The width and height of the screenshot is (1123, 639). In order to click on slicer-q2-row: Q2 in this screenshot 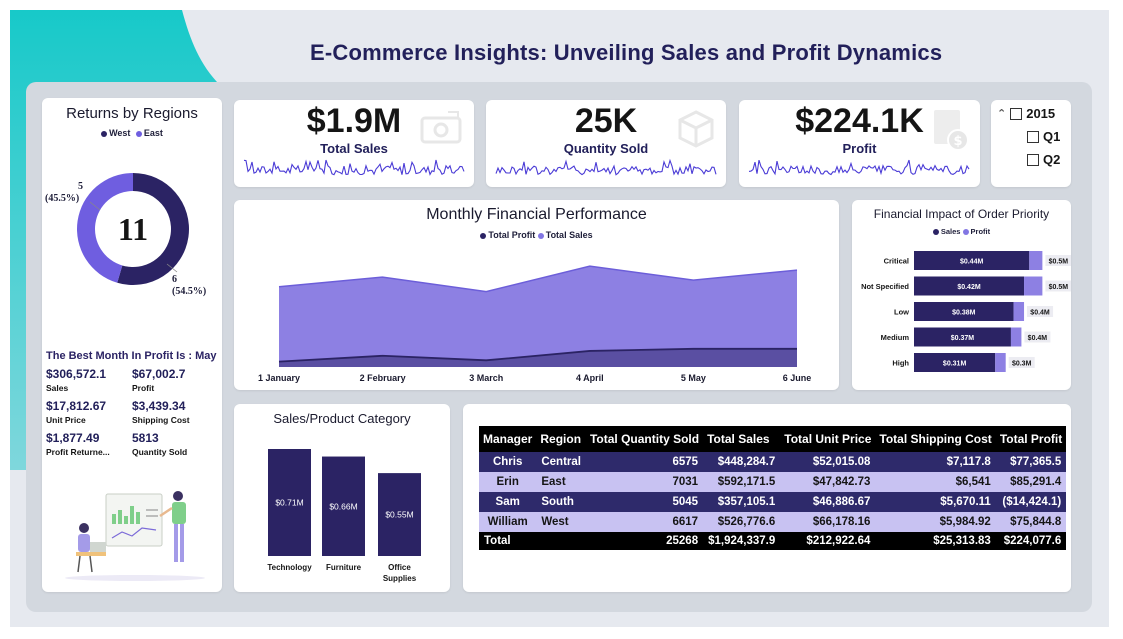, I will do `click(1043, 159)`.